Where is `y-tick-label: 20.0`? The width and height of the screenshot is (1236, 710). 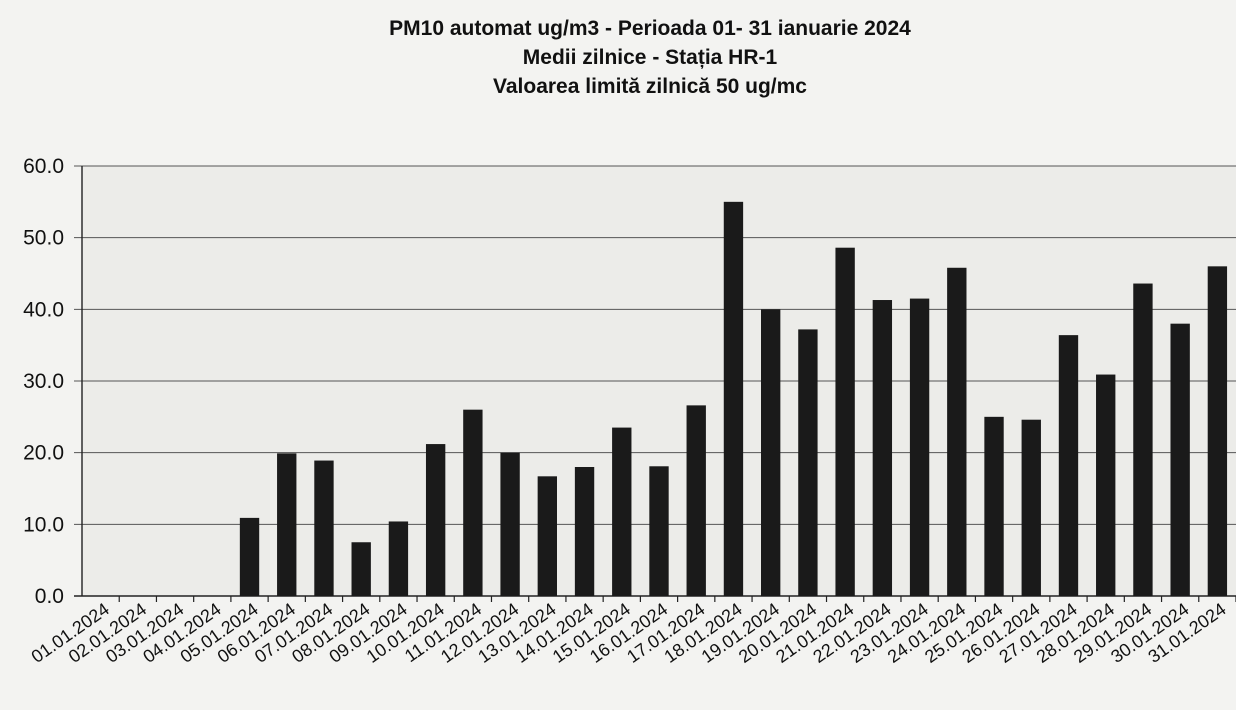 y-tick-label: 20.0 is located at coordinates (43, 453).